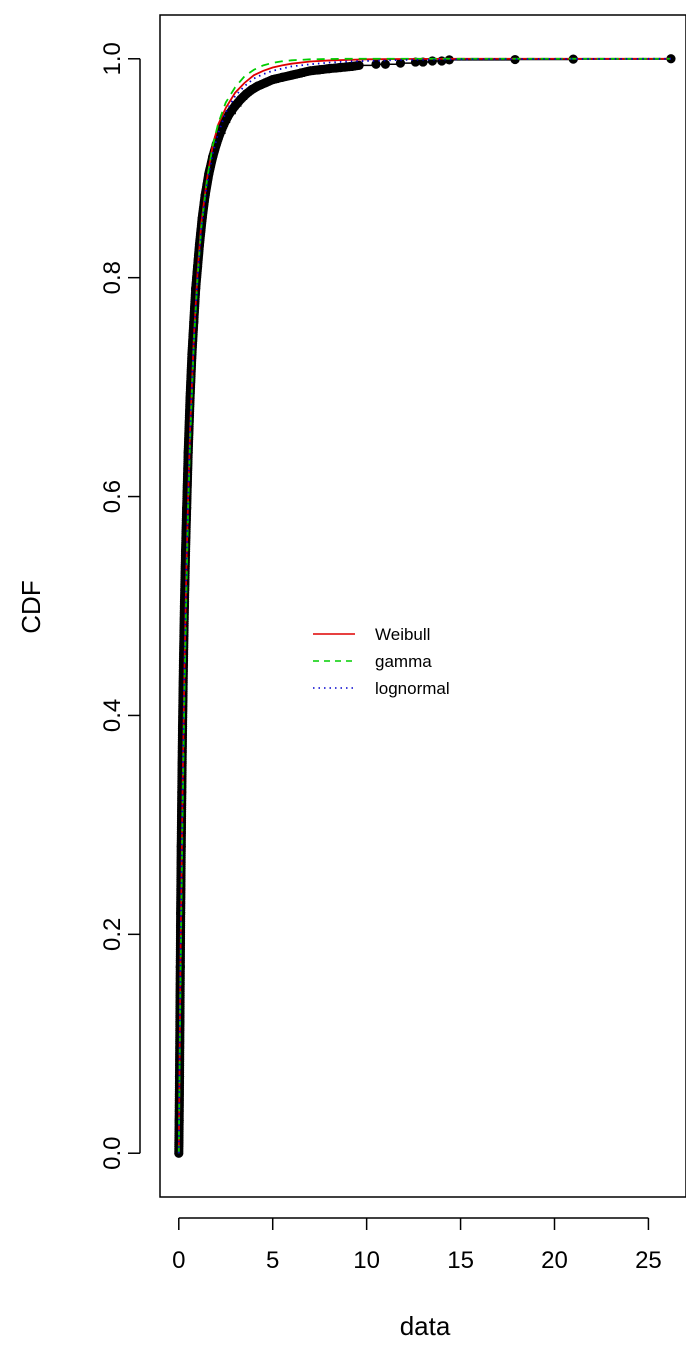 This screenshot has width=686, height=1352. I want to click on x-tick-label: 25, so click(648, 1260).